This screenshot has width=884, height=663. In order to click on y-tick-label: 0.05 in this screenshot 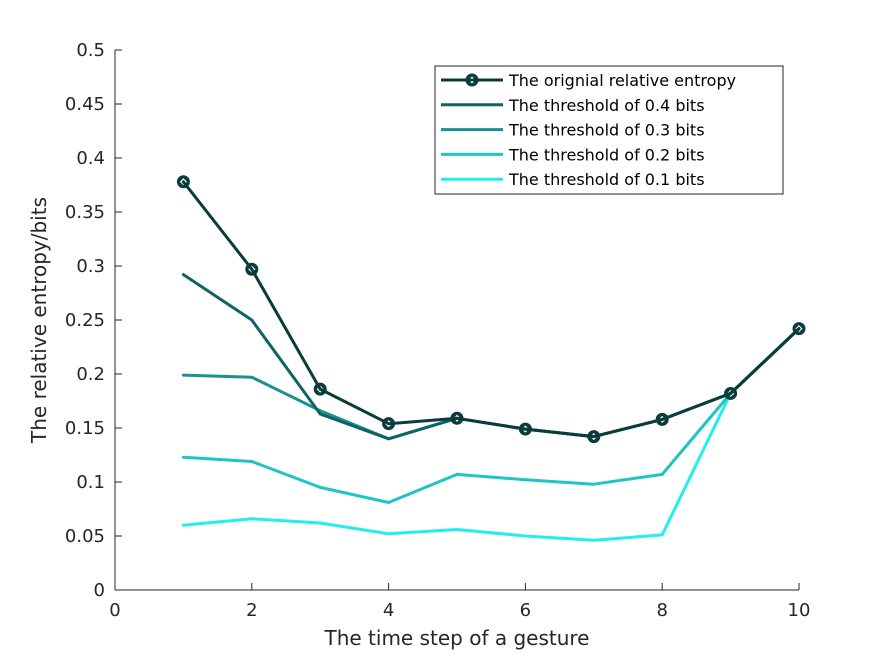, I will do `click(85, 536)`.